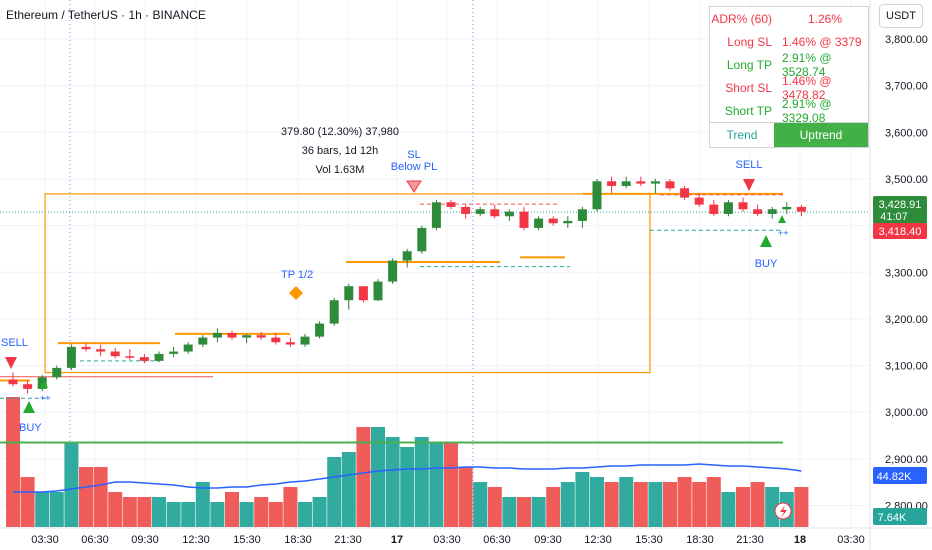 The width and height of the screenshot is (932, 550). What do you see at coordinates (783, 511) in the screenshot?
I see `lightning-icon` at bounding box center [783, 511].